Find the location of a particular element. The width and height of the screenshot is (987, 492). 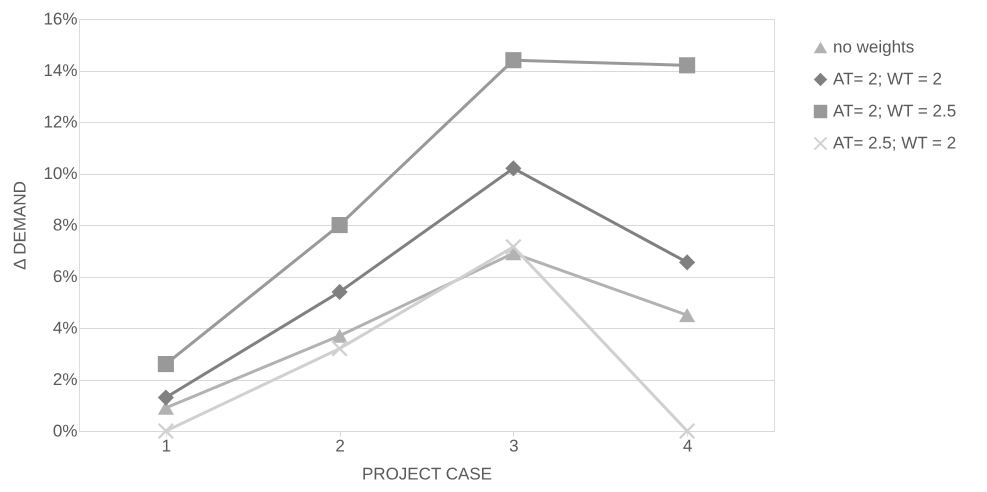

x-tick-label: 3 is located at coordinates (514, 446).